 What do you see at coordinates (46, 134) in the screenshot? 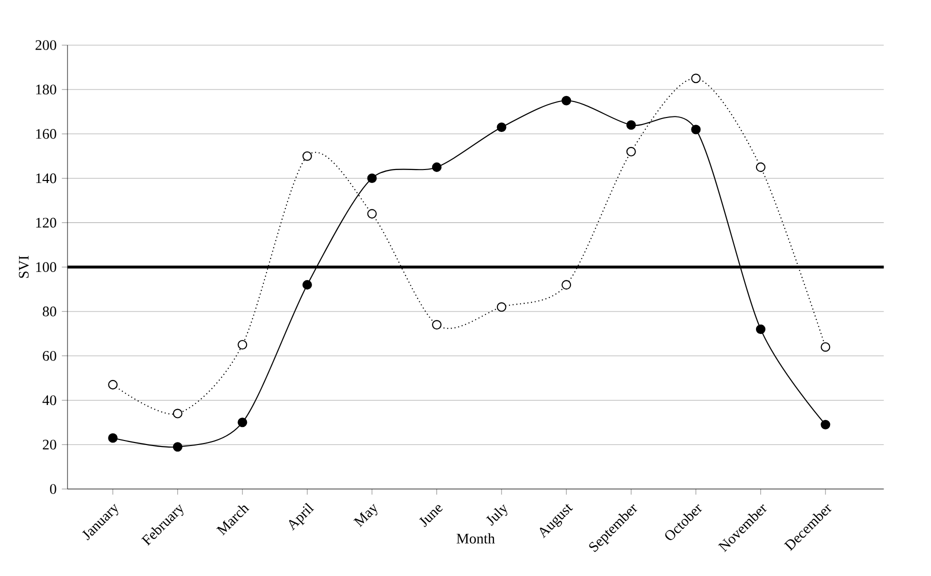
I see `y-tick-label: 160` at bounding box center [46, 134].